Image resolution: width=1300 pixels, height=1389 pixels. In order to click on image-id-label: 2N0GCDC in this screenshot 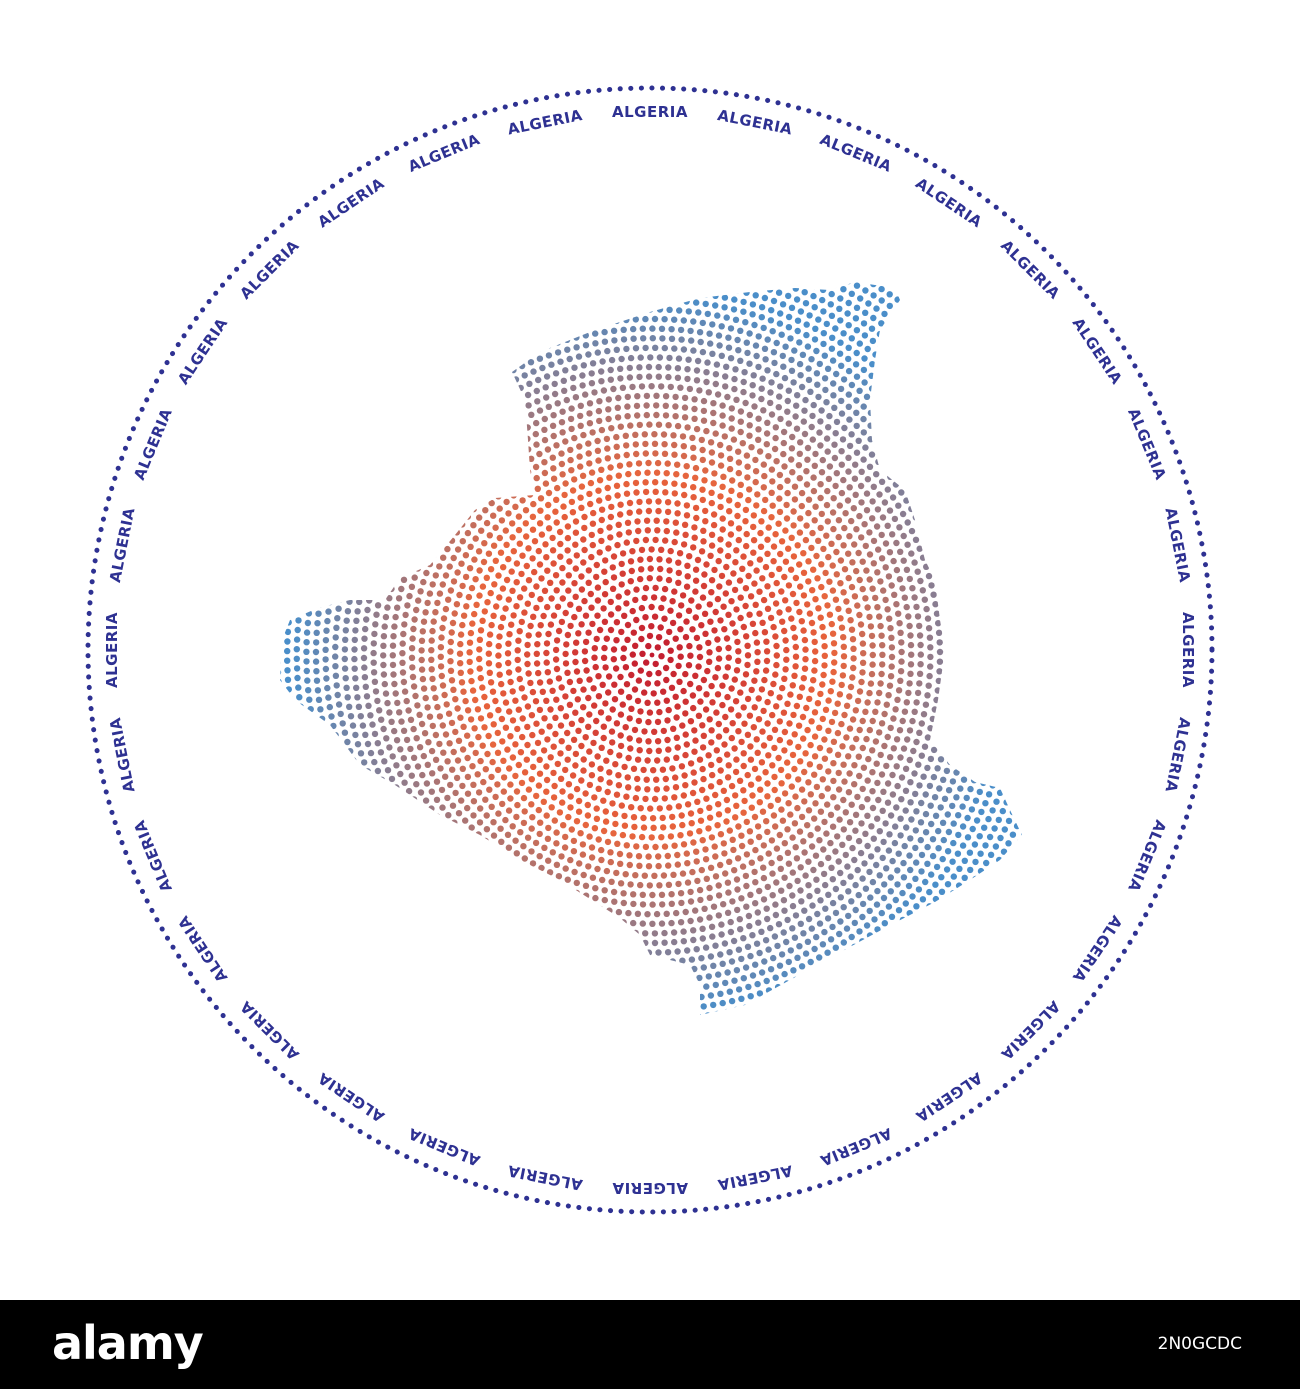, I will do `click(1199, 1344)`.